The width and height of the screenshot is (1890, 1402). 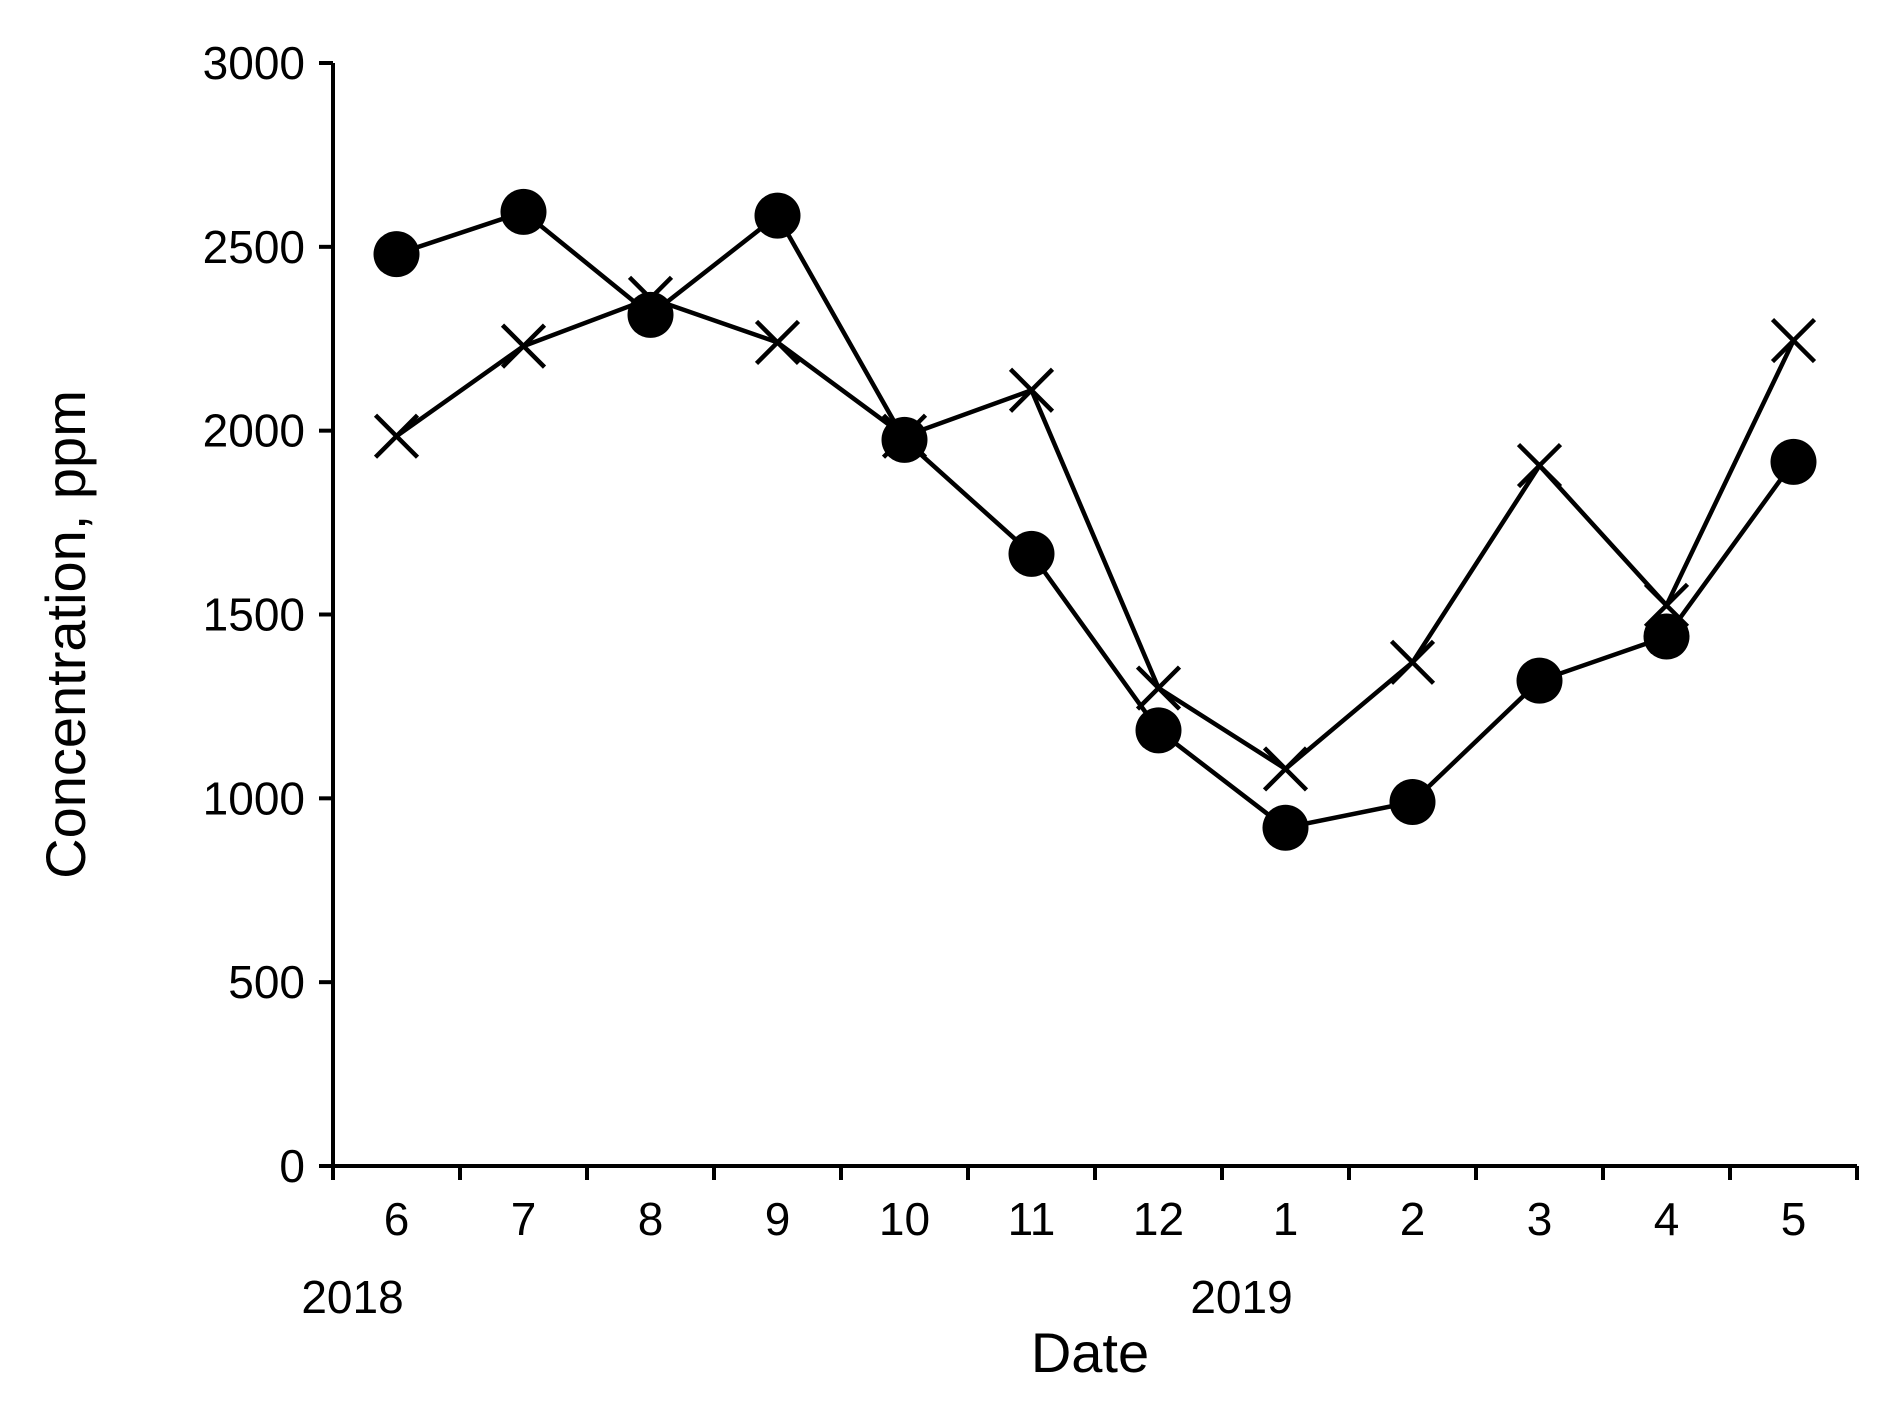 What do you see at coordinates (254, 615) in the screenshot?
I see `y-tick-label: 1500` at bounding box center [254, 615].